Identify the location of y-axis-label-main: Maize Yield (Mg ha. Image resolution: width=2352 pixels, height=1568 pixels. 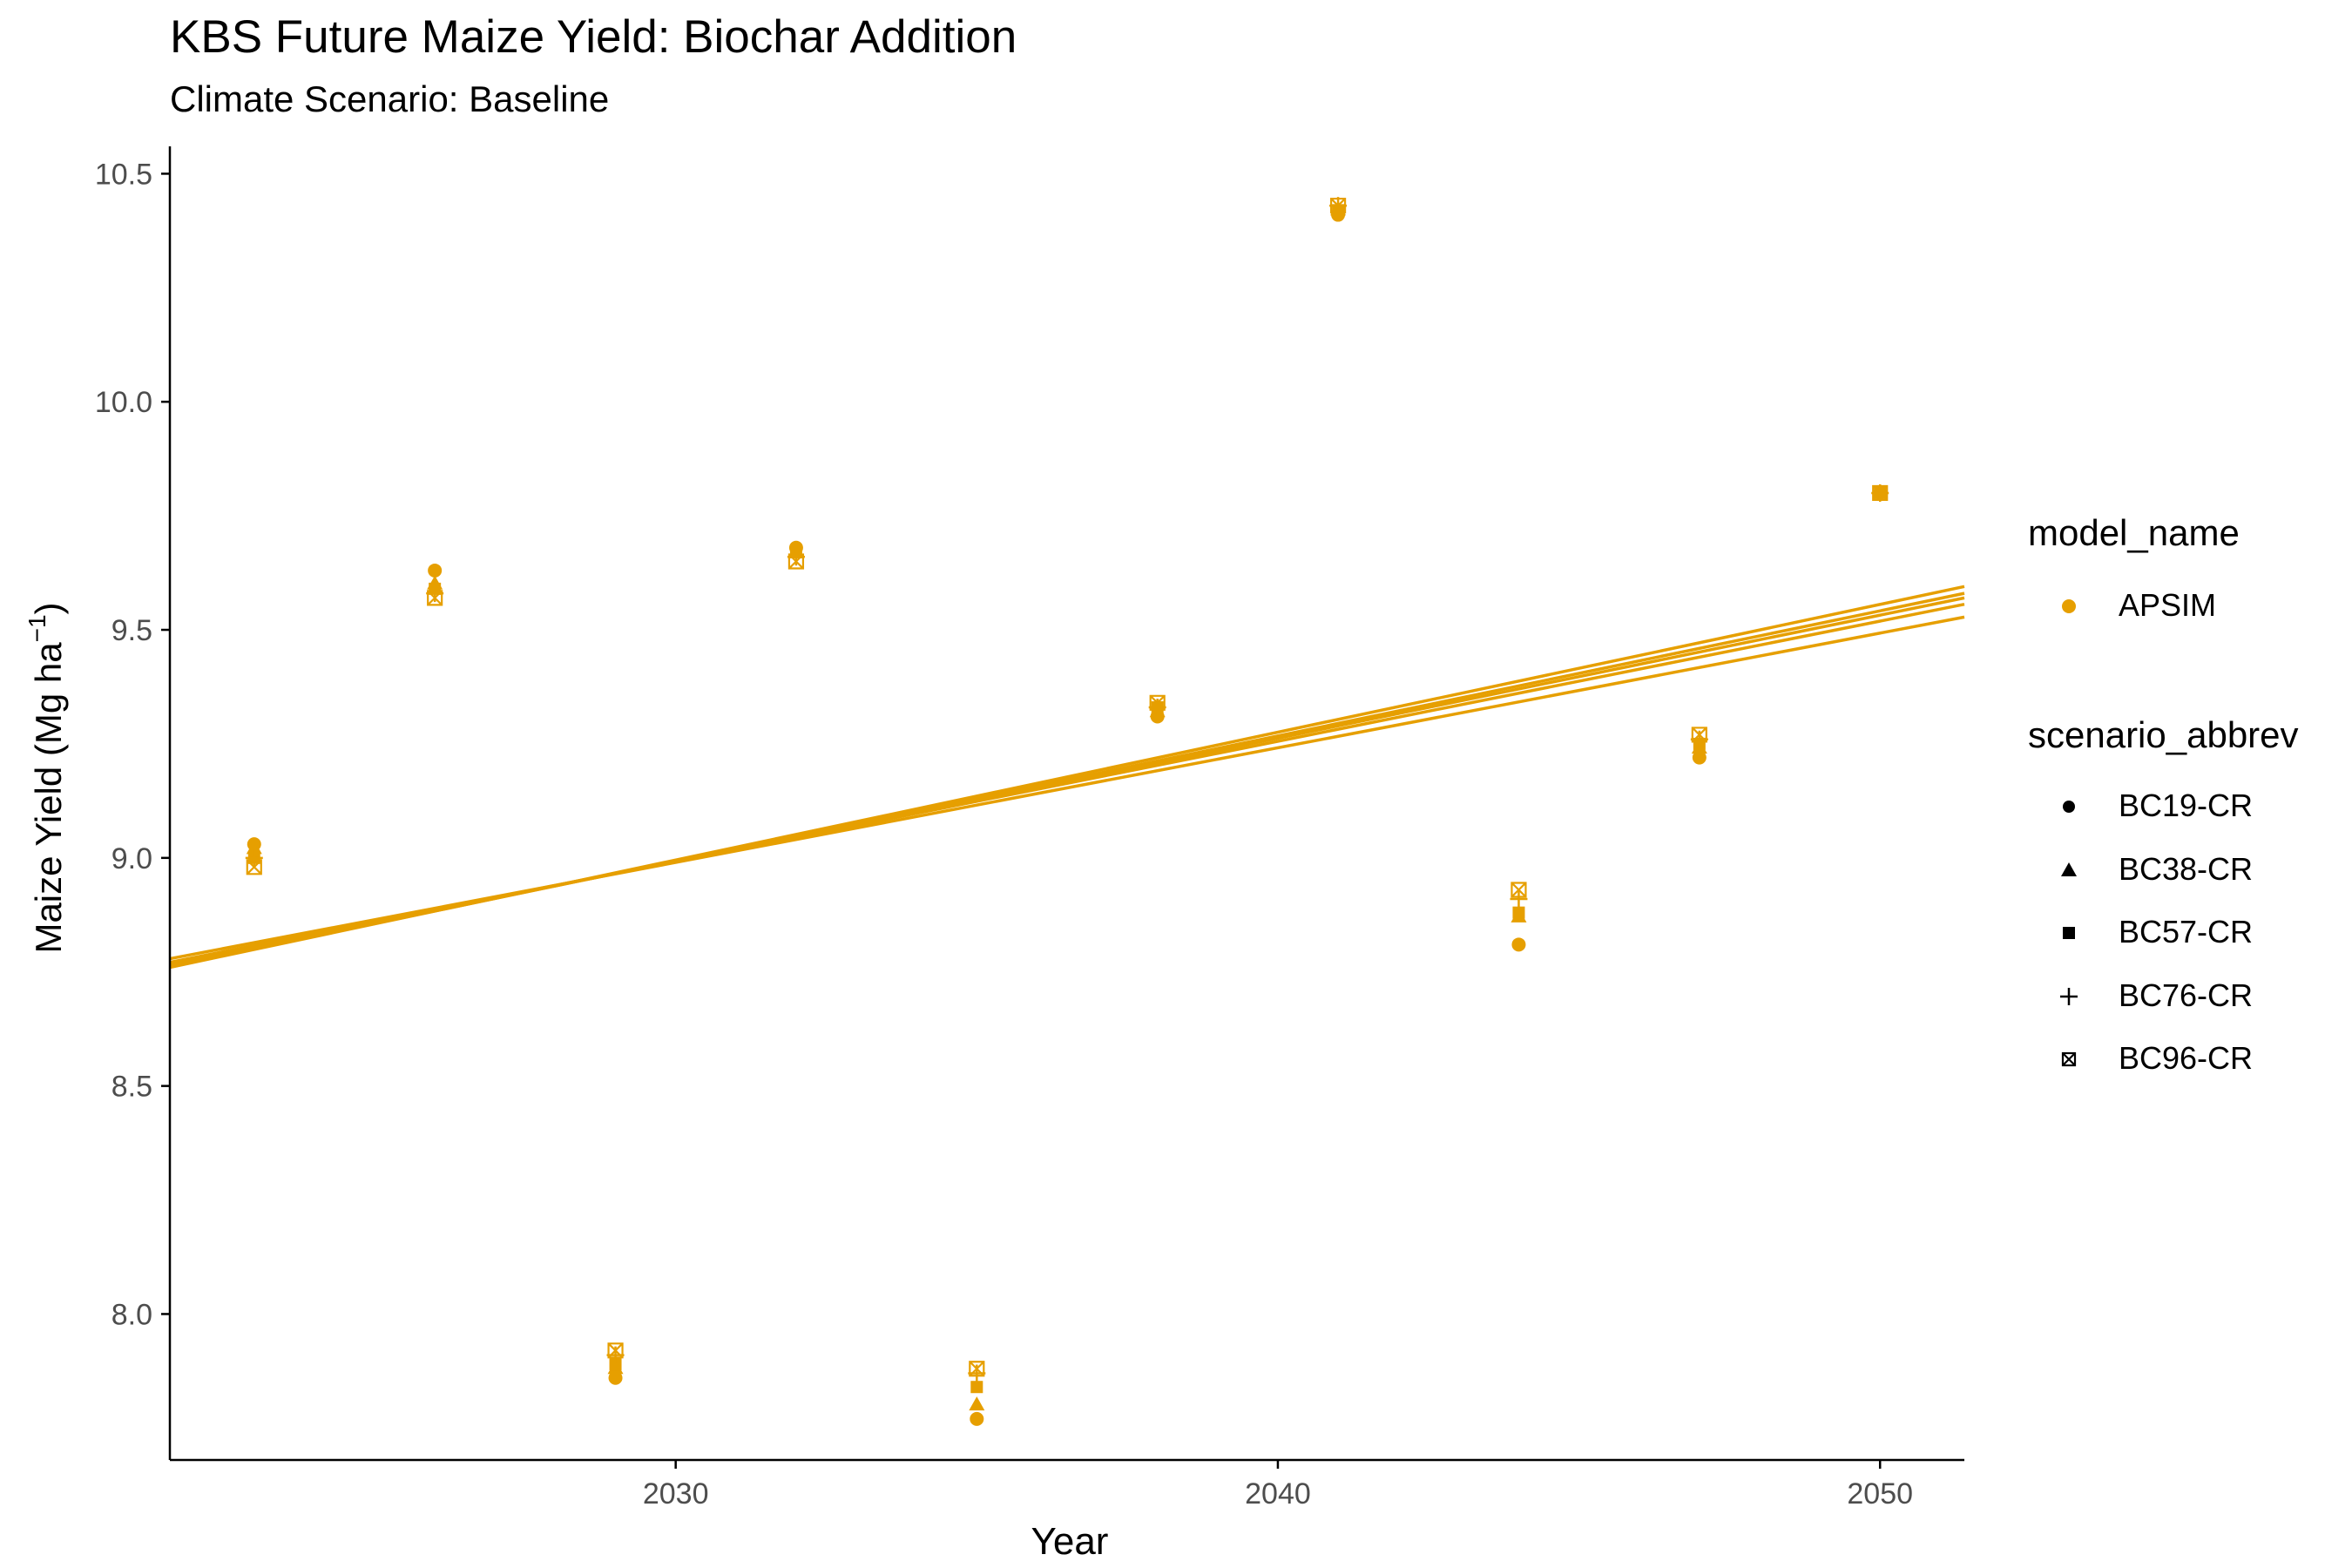
(48, 798).